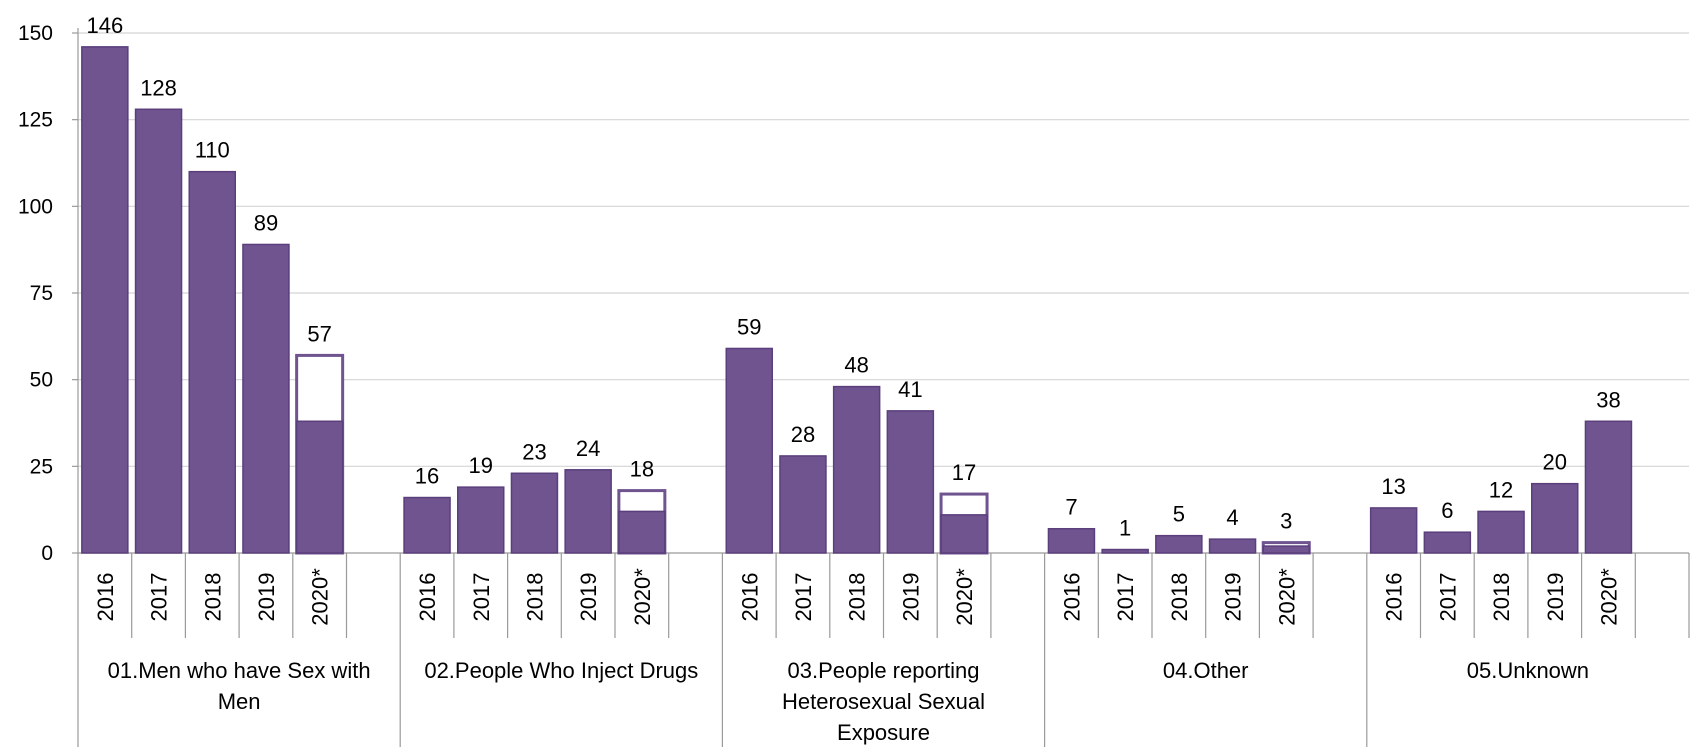  Describe the element at coordinates (1206, 670) in the screenshot. I see `group-label: 04.Other` at that location.